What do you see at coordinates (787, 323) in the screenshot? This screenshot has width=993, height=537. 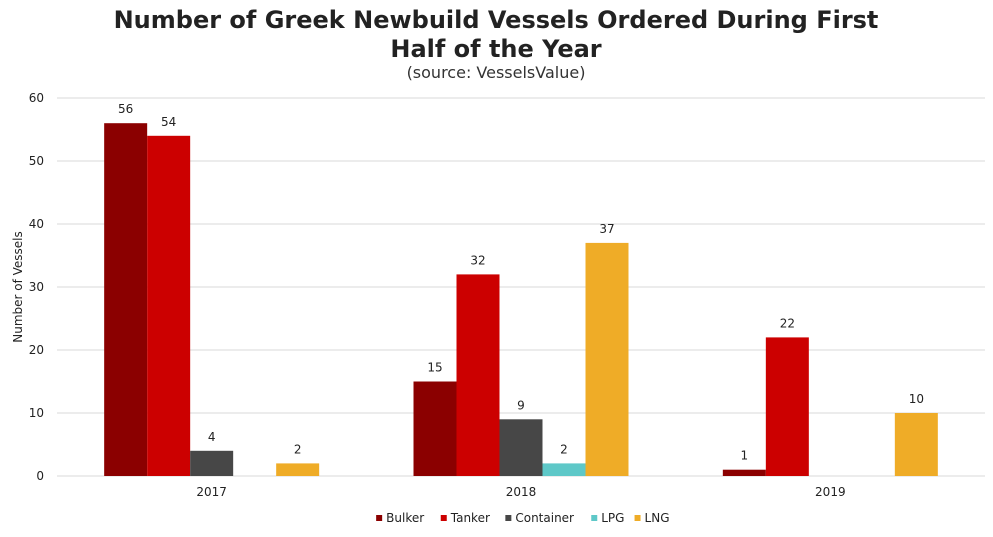 I see `data-label-tanker-2019: 22` at bounding box center [787, 323].